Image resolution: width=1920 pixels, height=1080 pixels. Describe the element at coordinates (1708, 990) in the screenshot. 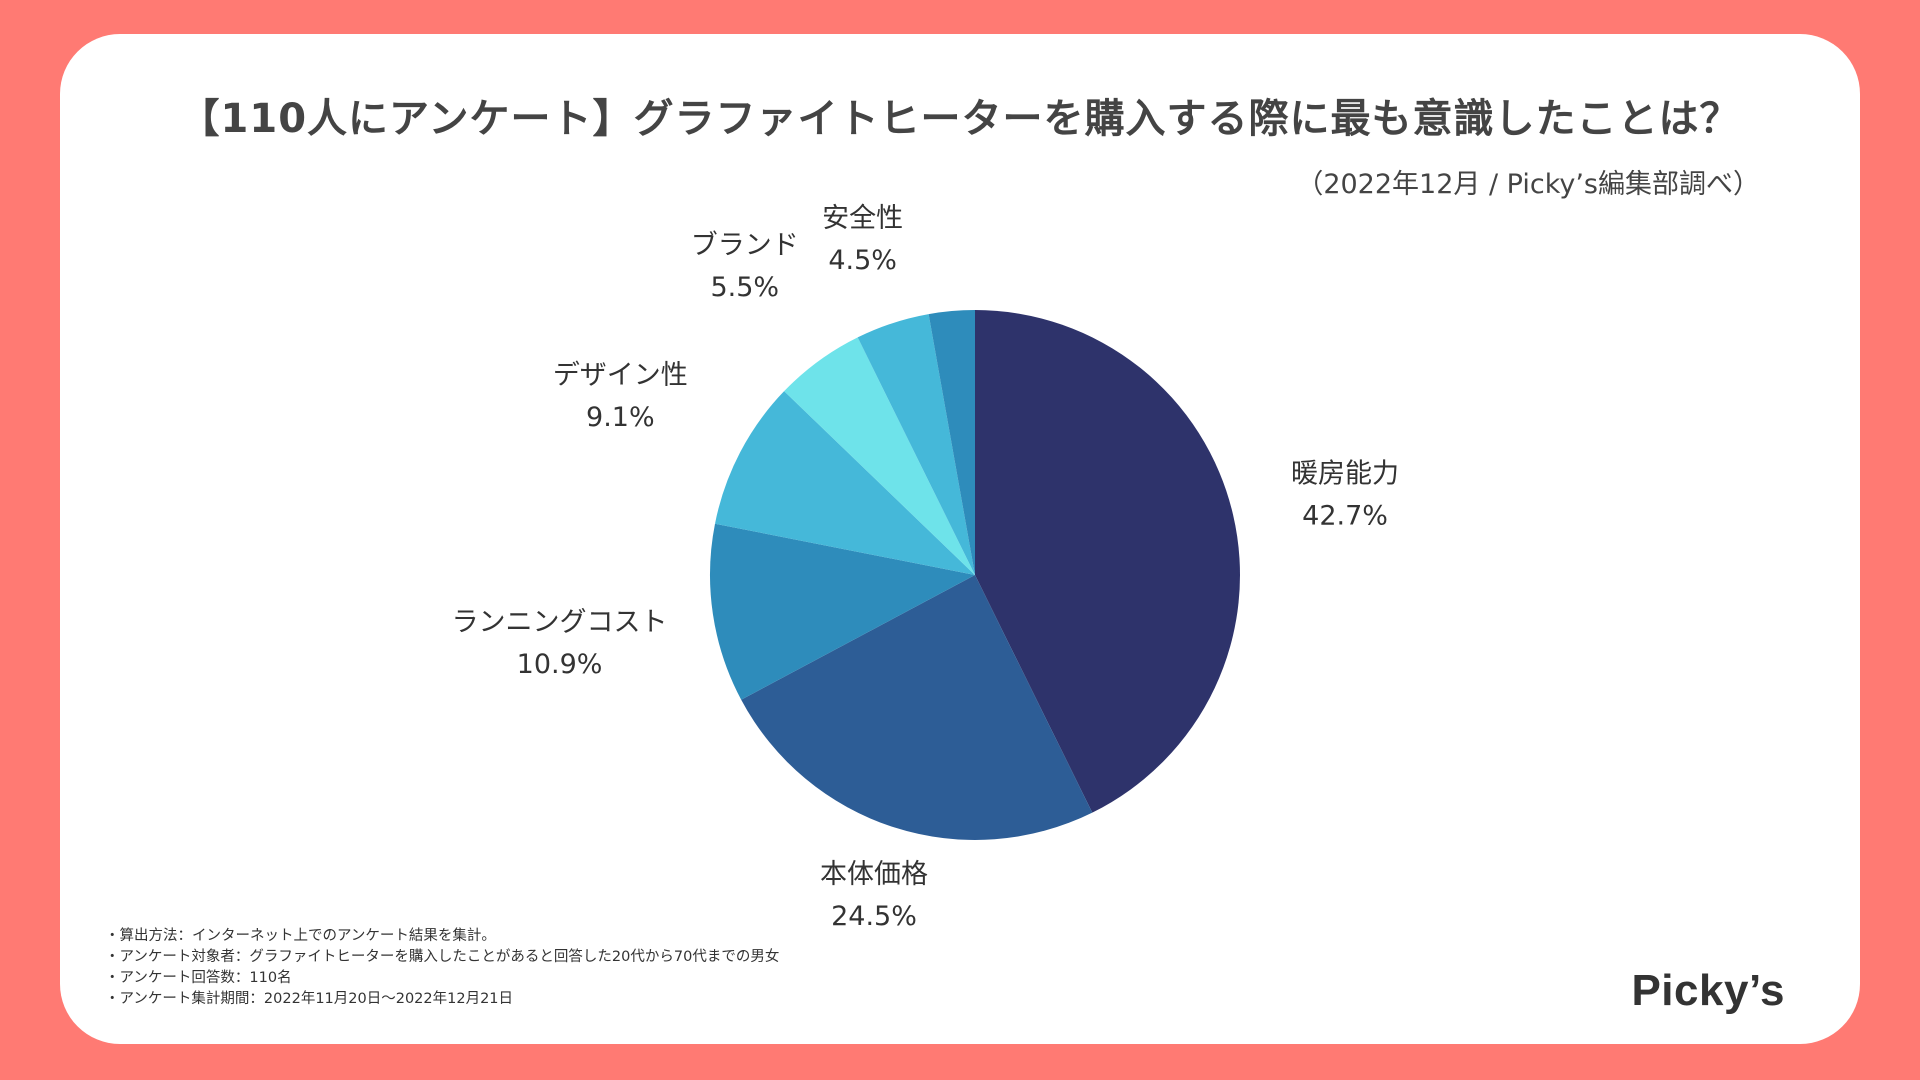

I see `brand-logo: Picky’s` at that location.